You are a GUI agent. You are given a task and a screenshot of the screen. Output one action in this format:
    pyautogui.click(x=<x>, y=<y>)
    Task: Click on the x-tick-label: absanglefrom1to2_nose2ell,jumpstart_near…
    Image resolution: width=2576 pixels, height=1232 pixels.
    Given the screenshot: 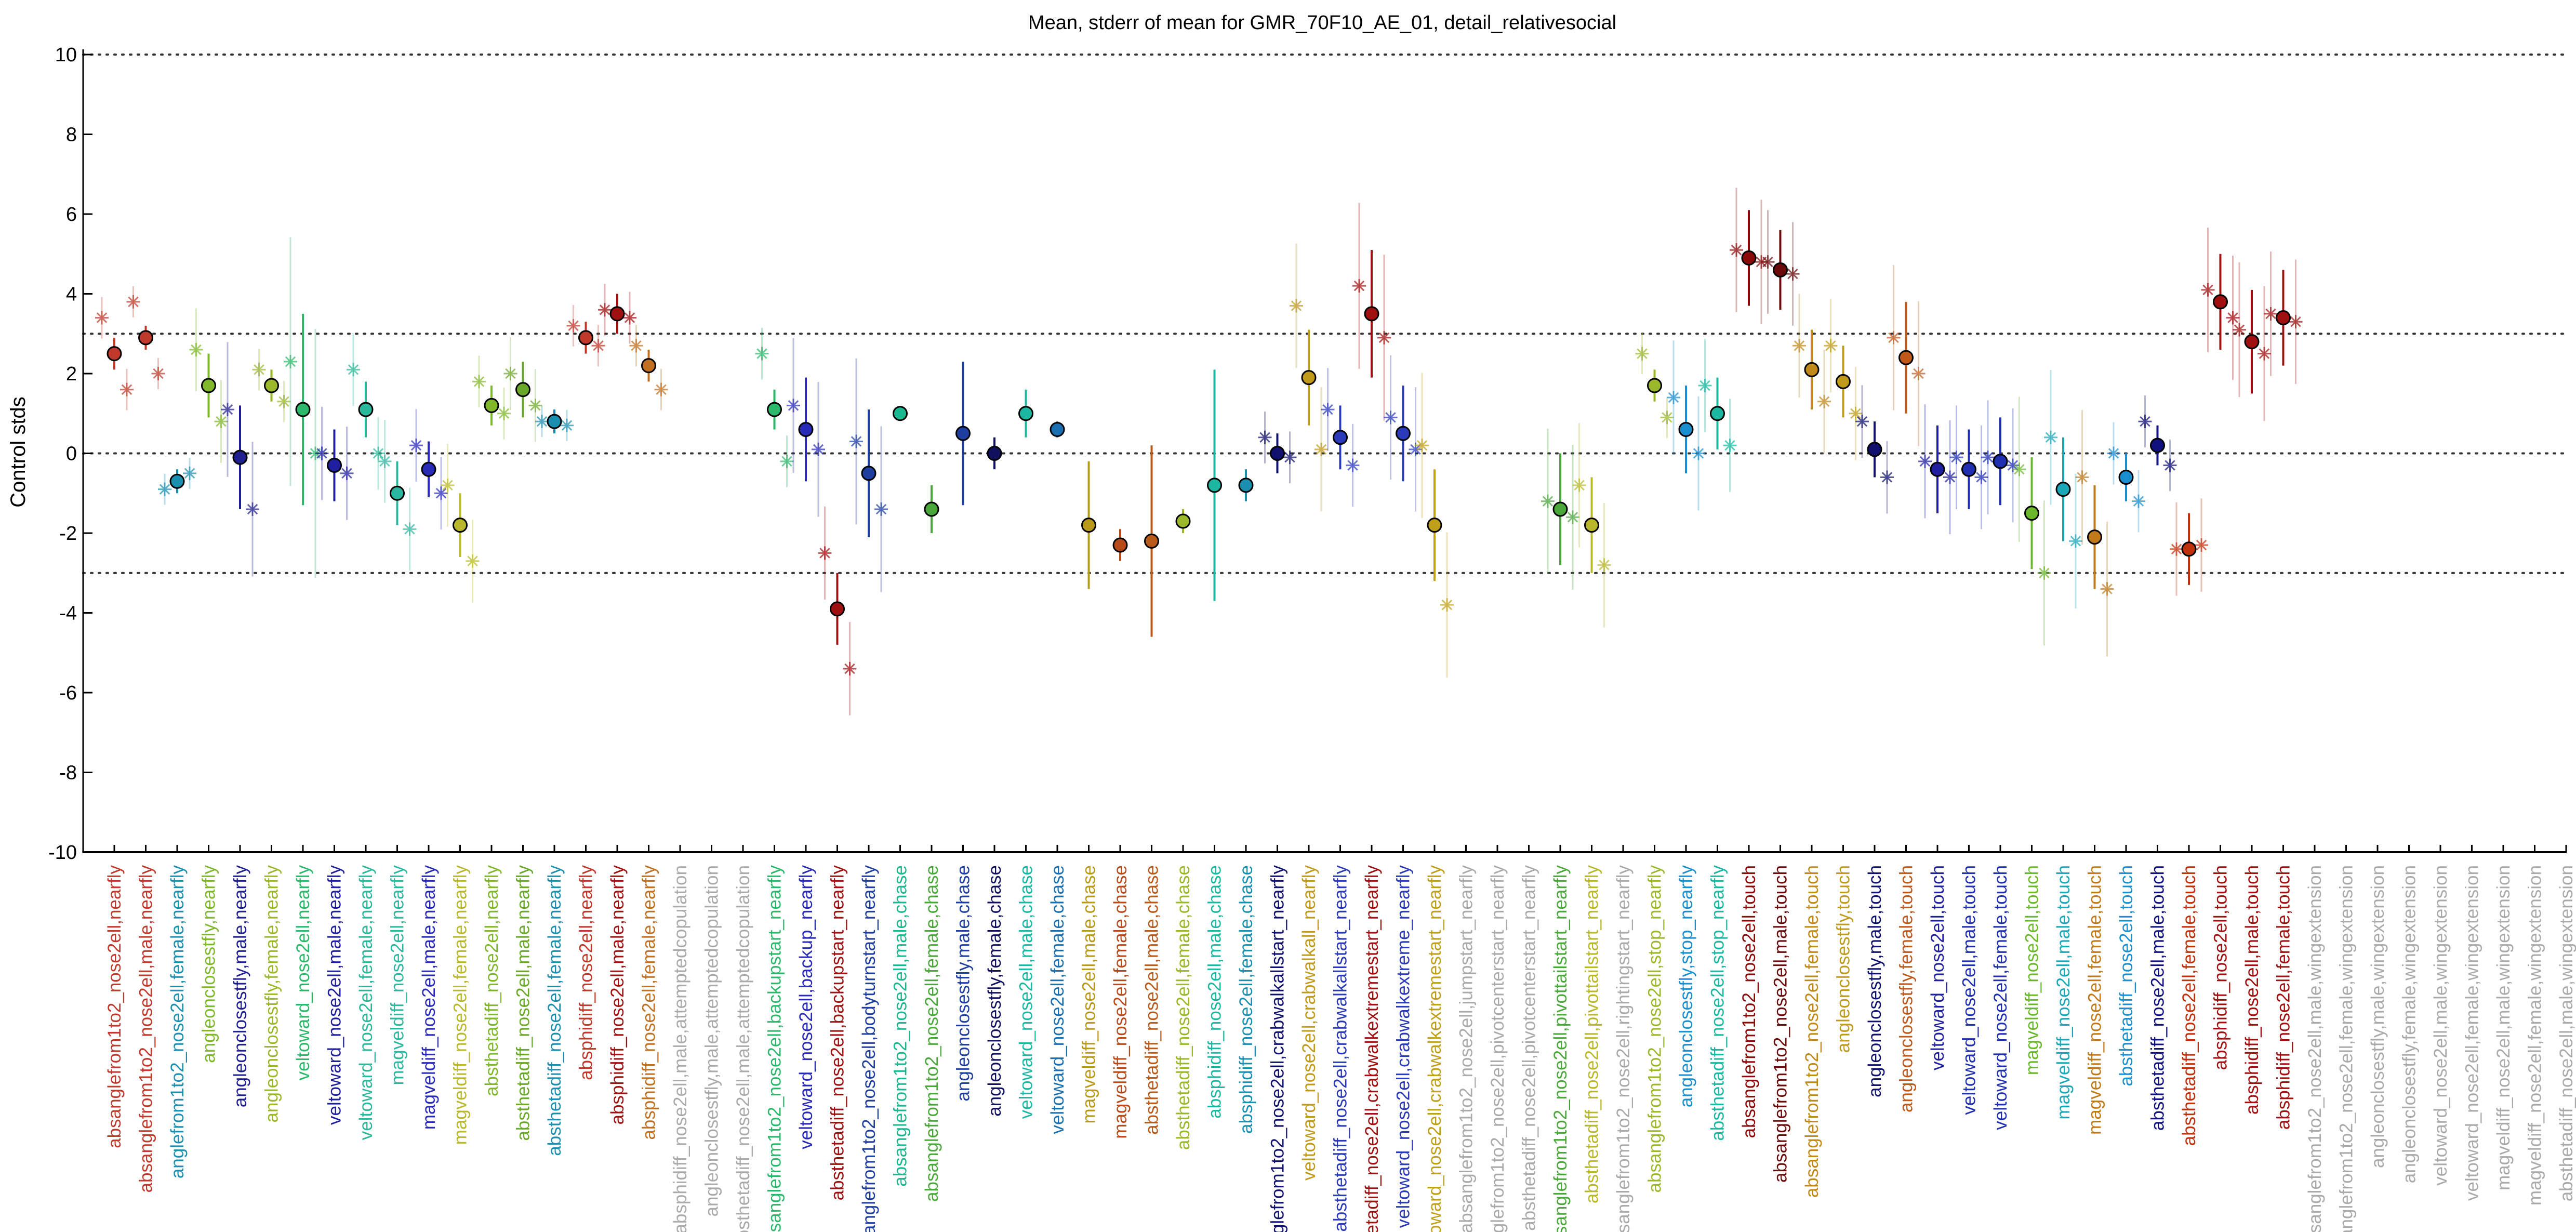 What is the action you would take?
    pyautogui.click(x=1467, y=1048)
    